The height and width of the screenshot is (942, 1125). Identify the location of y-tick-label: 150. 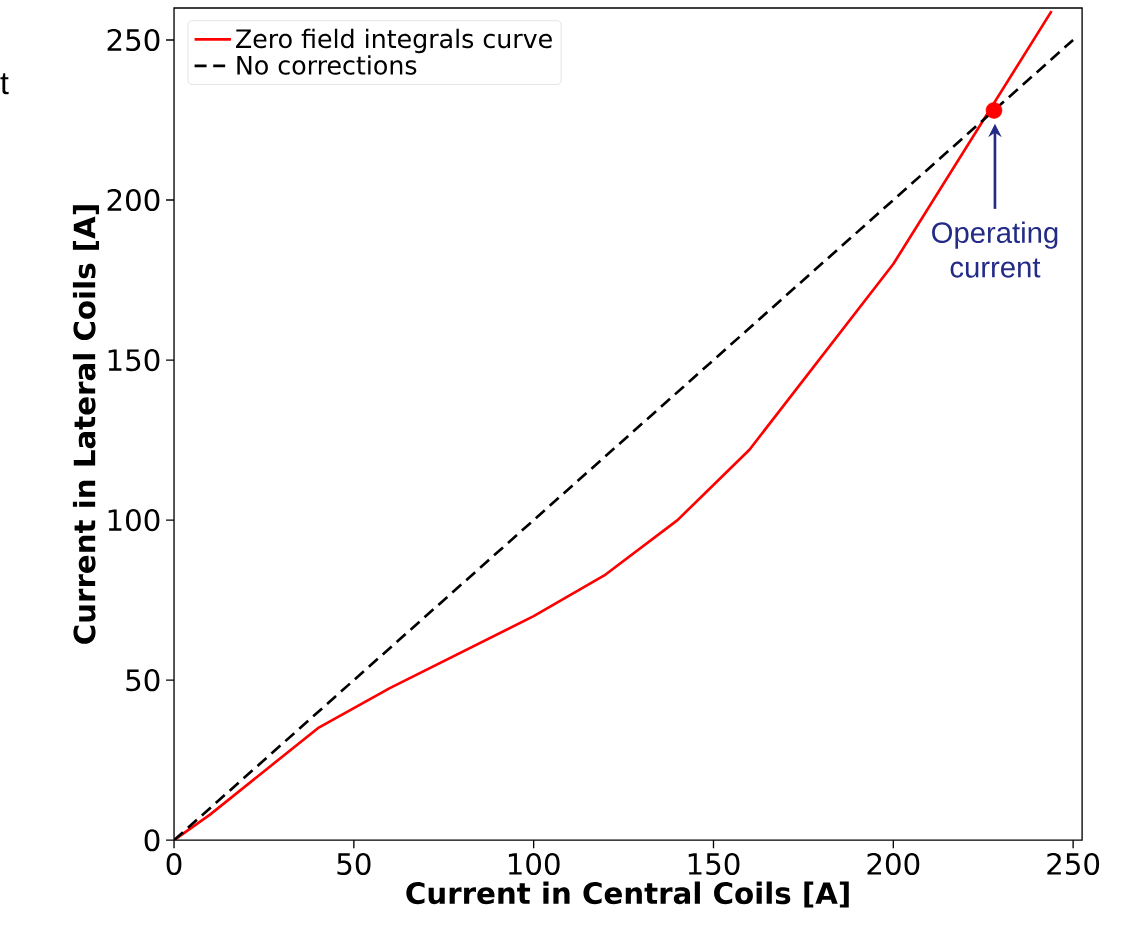
(134, 360).